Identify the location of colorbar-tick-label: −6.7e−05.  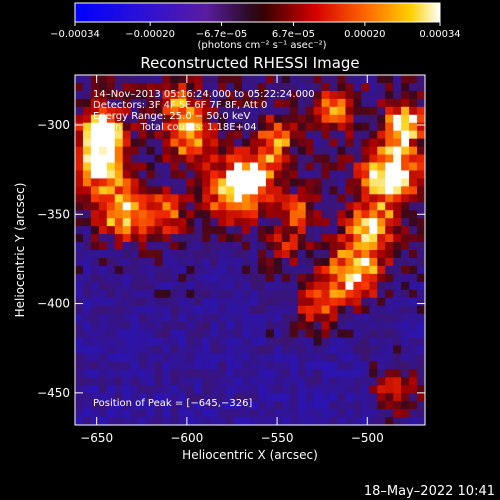
(222, 34).